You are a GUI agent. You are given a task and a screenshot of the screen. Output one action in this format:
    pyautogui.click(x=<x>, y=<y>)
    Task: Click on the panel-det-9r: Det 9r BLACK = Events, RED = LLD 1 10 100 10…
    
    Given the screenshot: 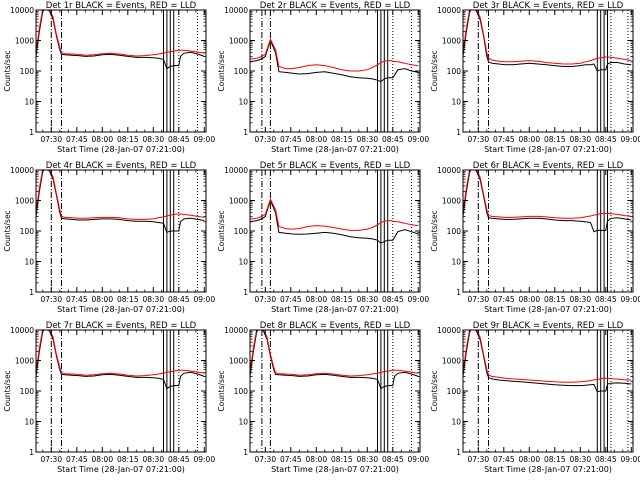 What is the action you would take?
    pyautogui.click(x=535, y=397)
    